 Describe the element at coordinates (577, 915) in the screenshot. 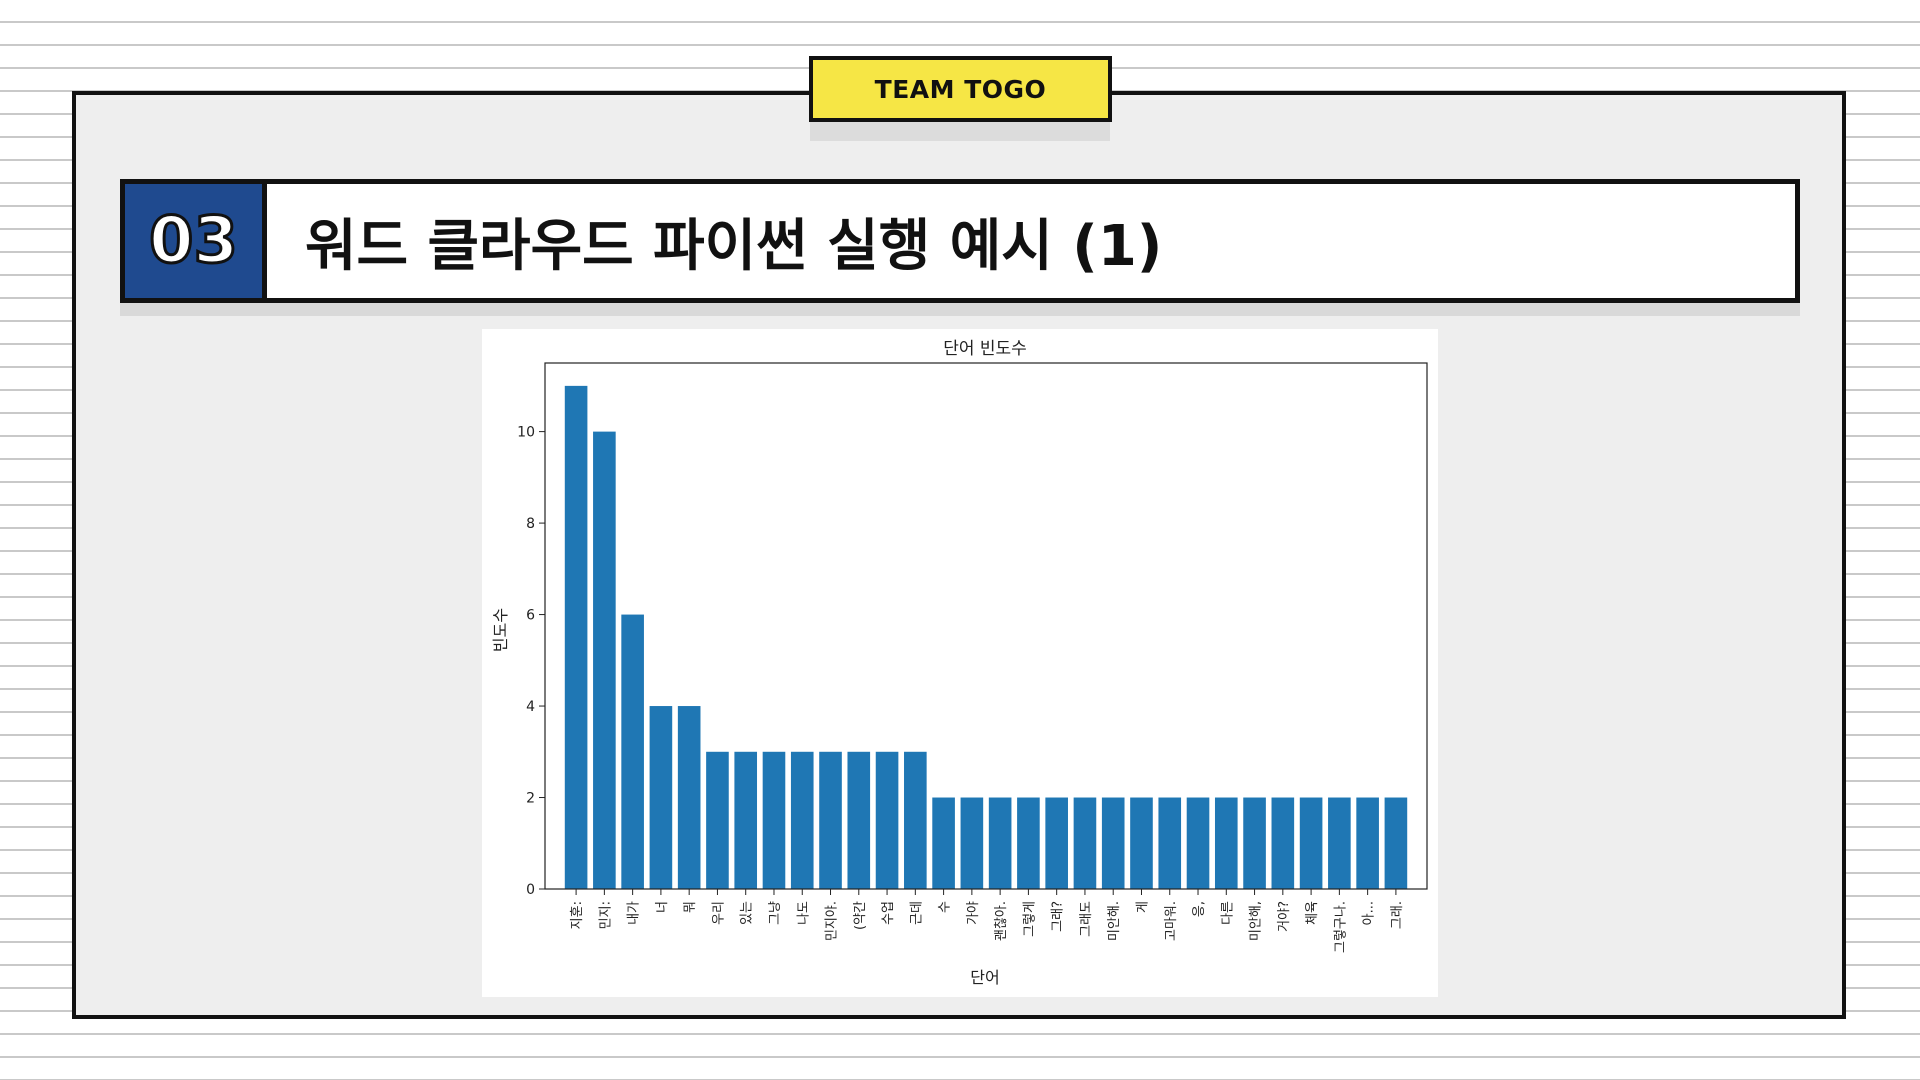

I see `x-tick-label: 지훈:` at that location.